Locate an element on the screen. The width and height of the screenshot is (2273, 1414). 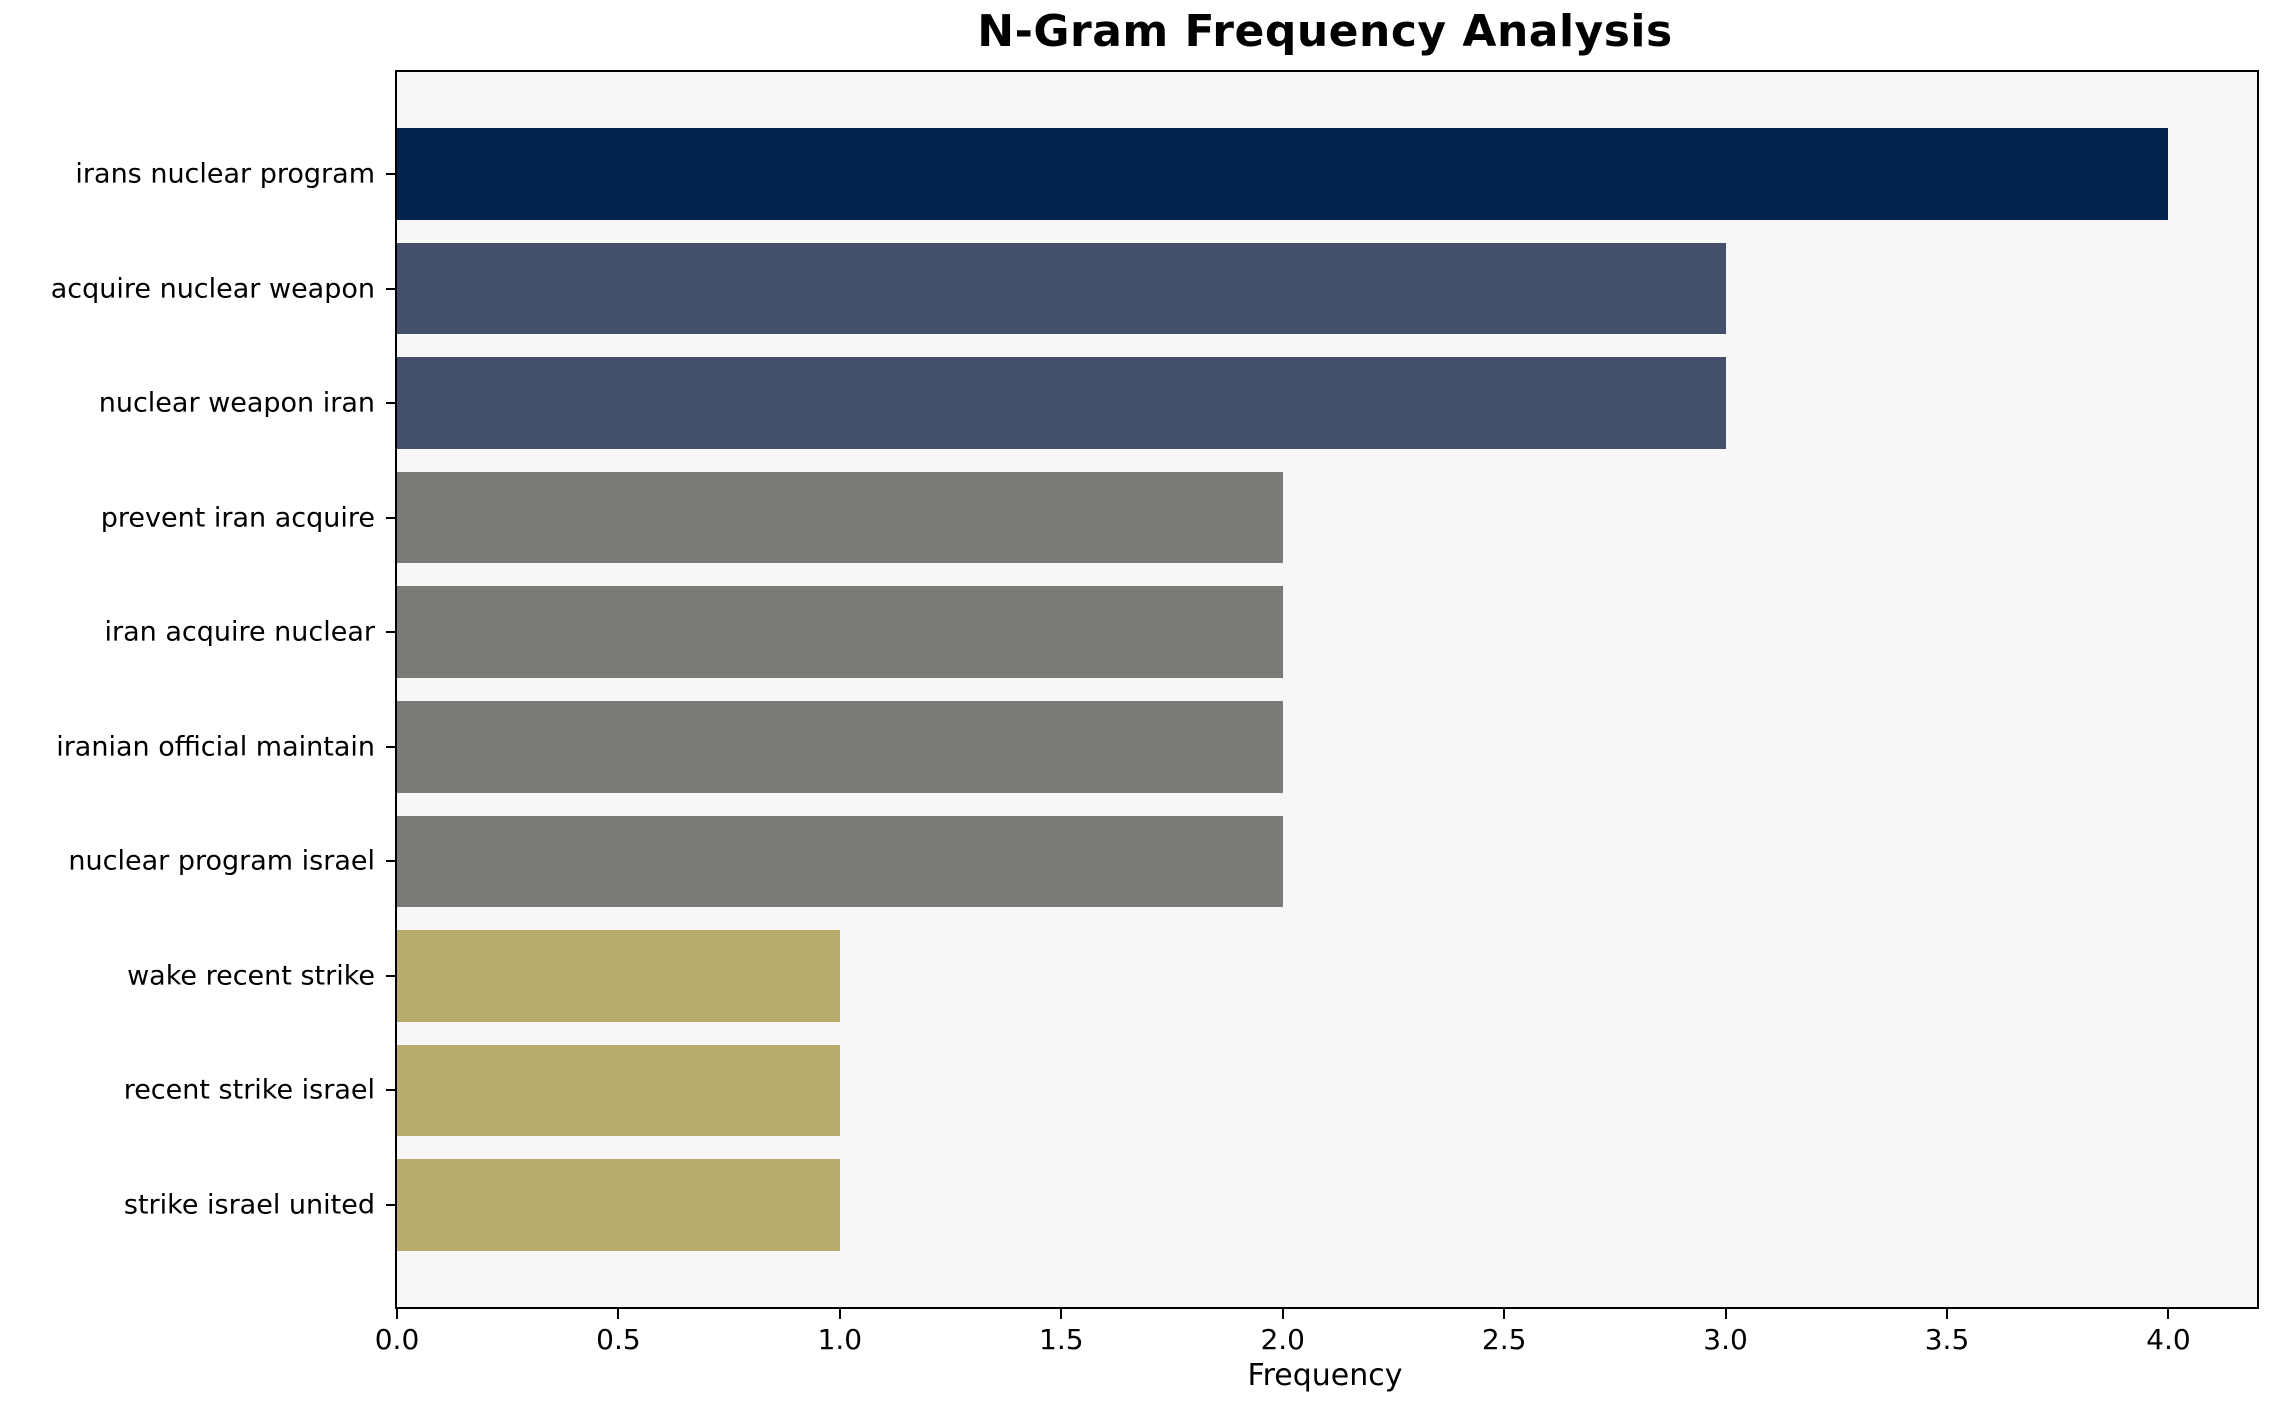
chart-title: N-Gram Frequency Analysis is located at coordinates (1325, 31).